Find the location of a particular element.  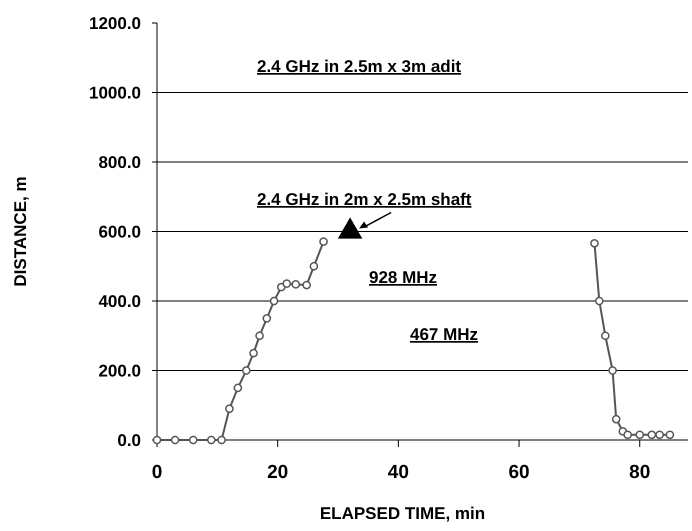

x-tick-label: 0 is located at coordinates (157, 472).